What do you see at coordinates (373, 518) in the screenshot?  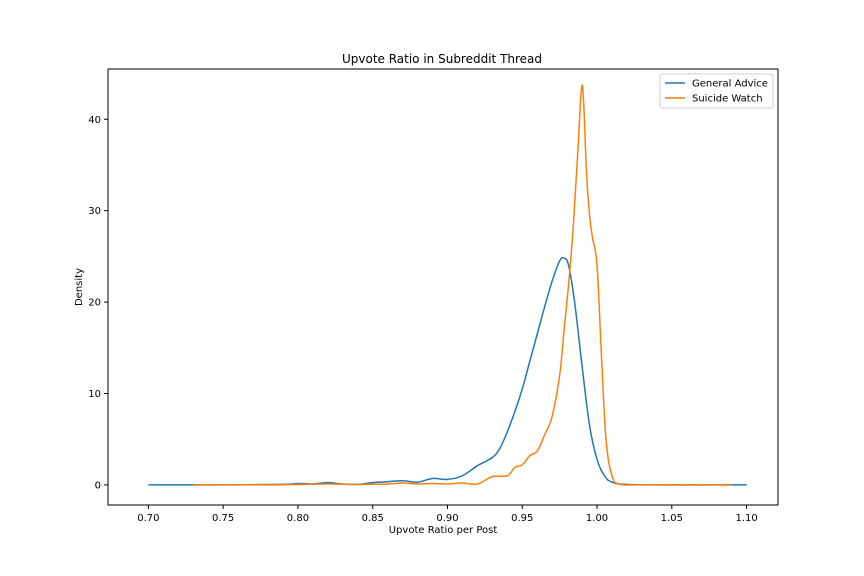 I see `x-tick-label: 0.85` at bounding box center [373, 518].